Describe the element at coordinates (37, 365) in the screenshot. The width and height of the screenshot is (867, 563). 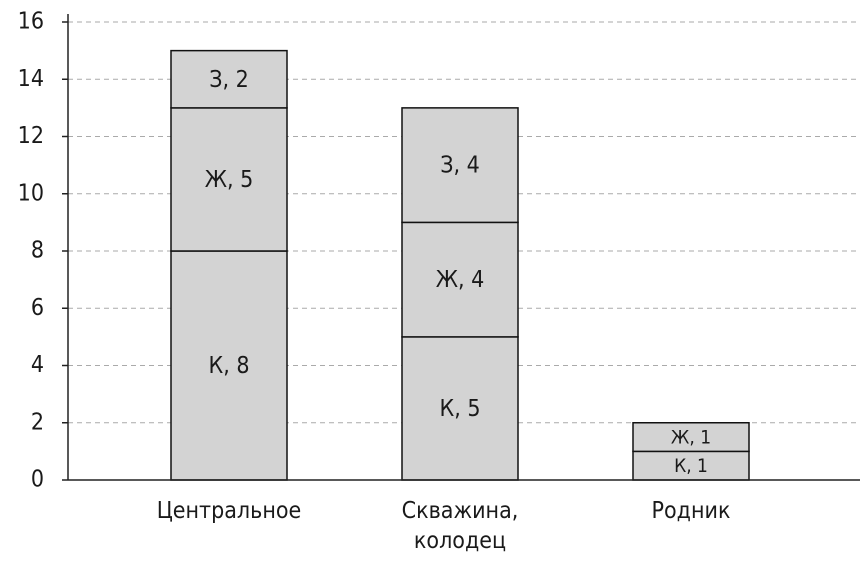
I see `y-tick-label: 4` at that location.